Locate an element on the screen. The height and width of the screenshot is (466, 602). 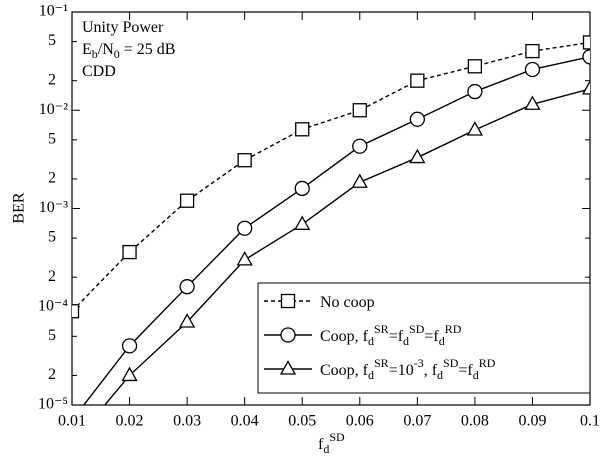
text-segment: CDD is located at coordinates (99, 71).